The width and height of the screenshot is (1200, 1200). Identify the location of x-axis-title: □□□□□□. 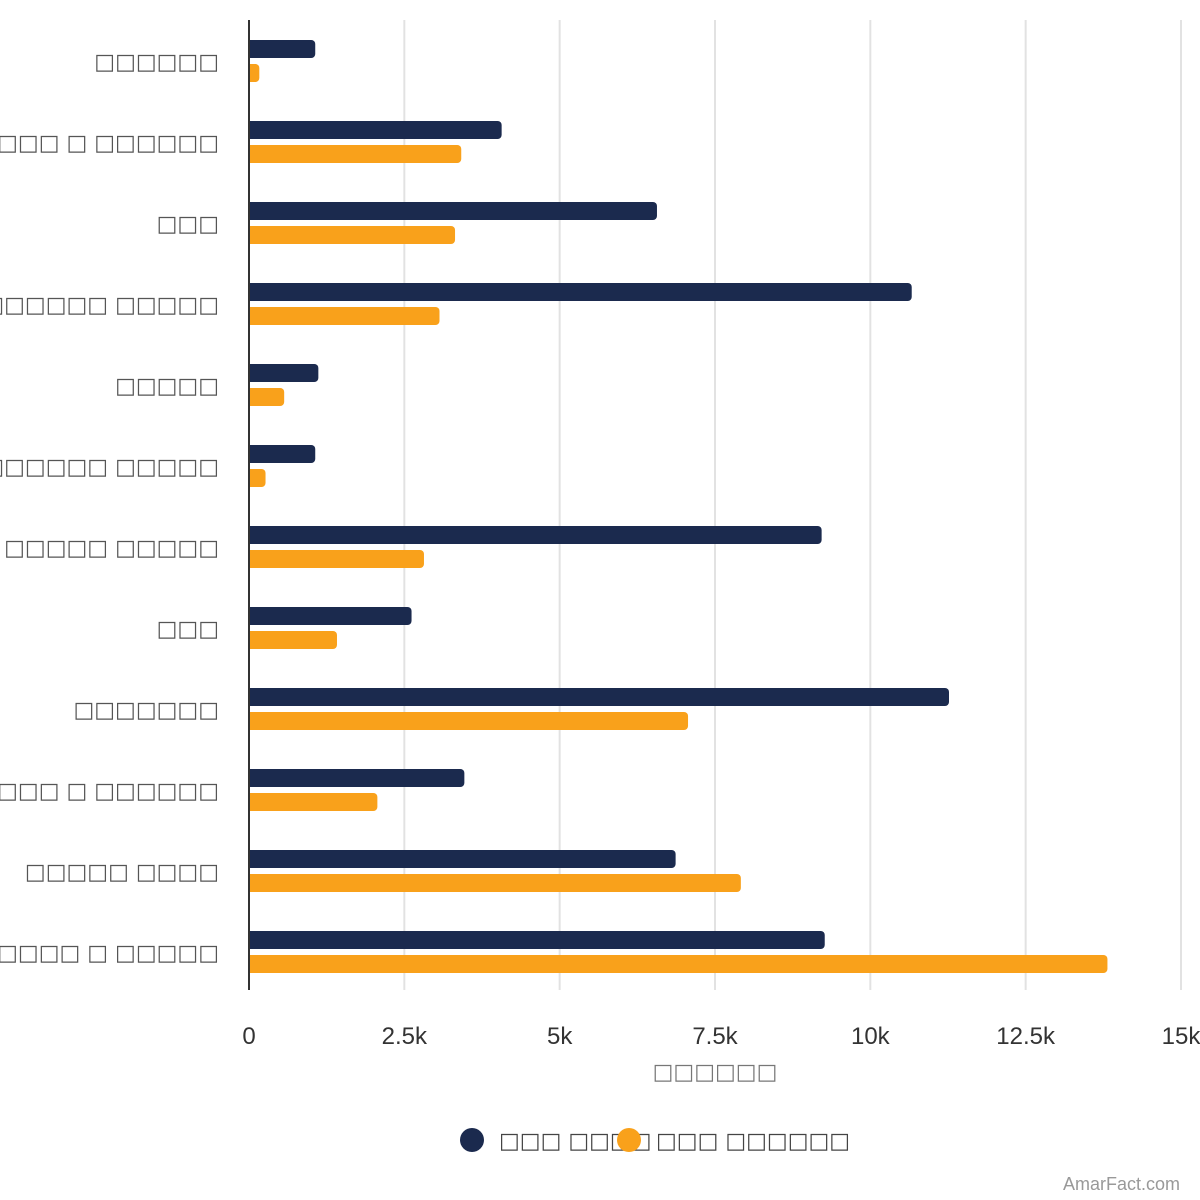
(715, 1072).